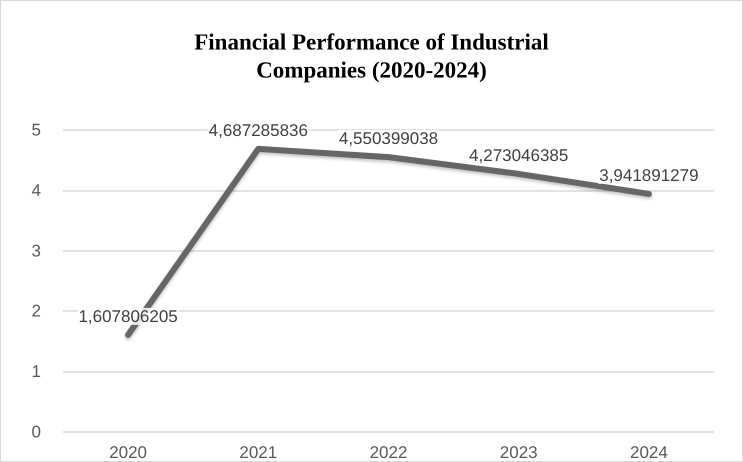 This screenshot has width=743, height=462. What do you see at coordinates (258, 452) in the screenshot?
I see `x-tick-label: 2021` at bounding box center [258, 452].